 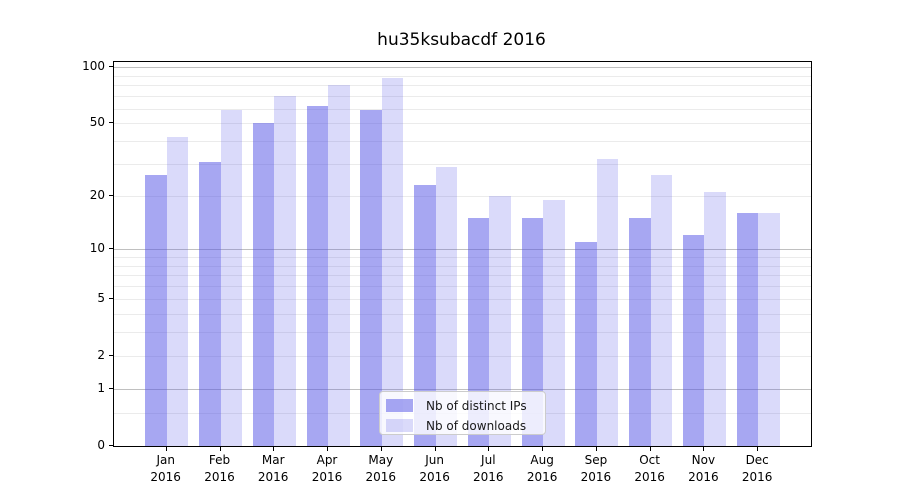 I want to click on bar-nb-of-distinct-ips-may, so click(x=371, y=277).